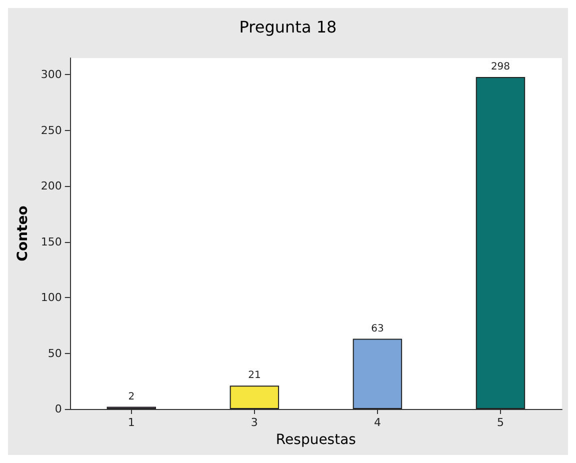  I want to click on x-axis-title: Respuestas, so click(316, 440).